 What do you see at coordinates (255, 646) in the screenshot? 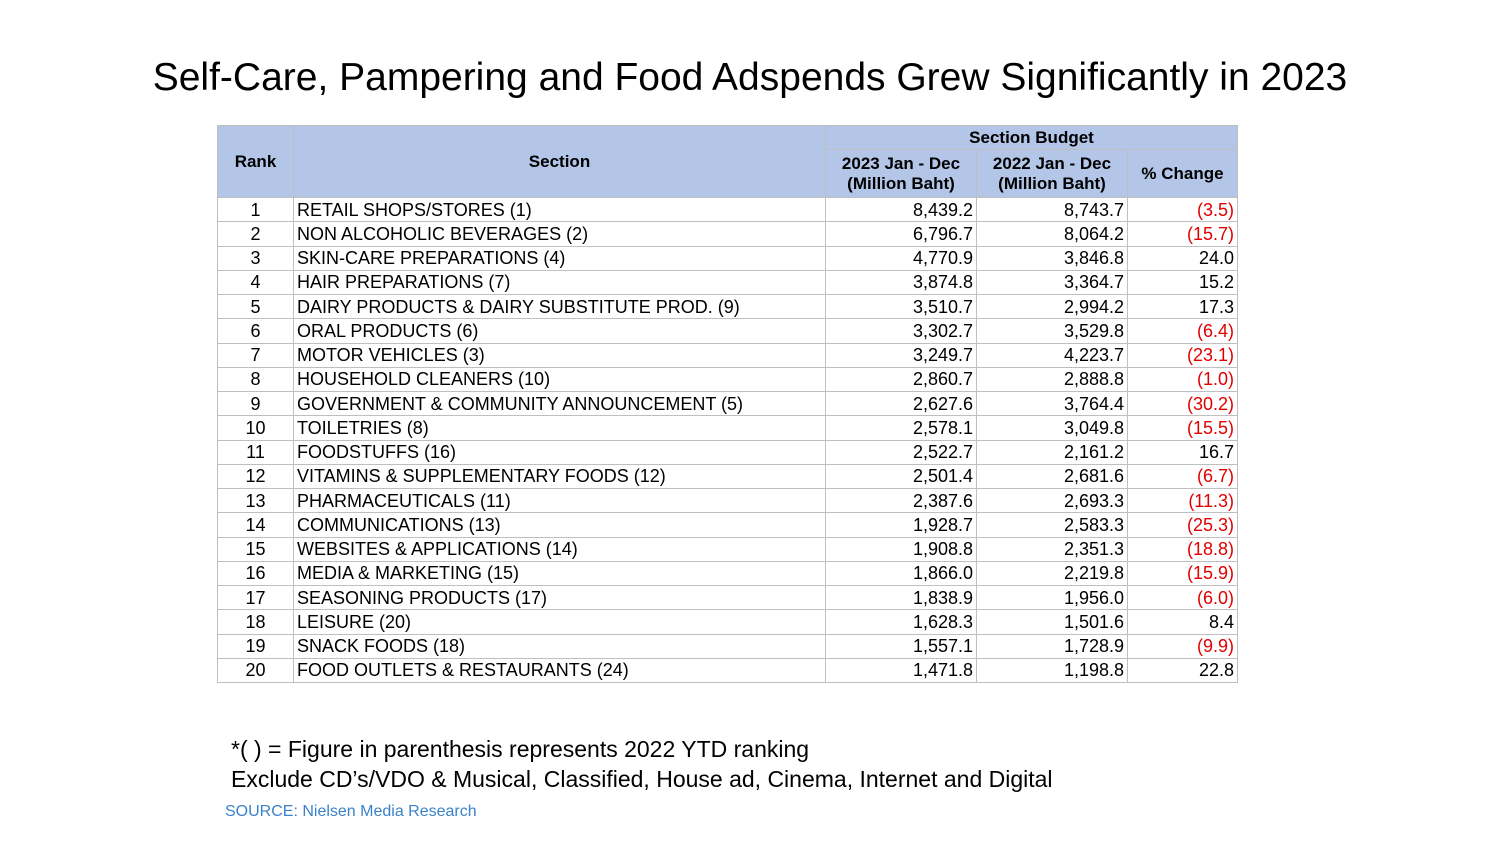
I see `table-cell: 19` at bounding box center [255, 646].